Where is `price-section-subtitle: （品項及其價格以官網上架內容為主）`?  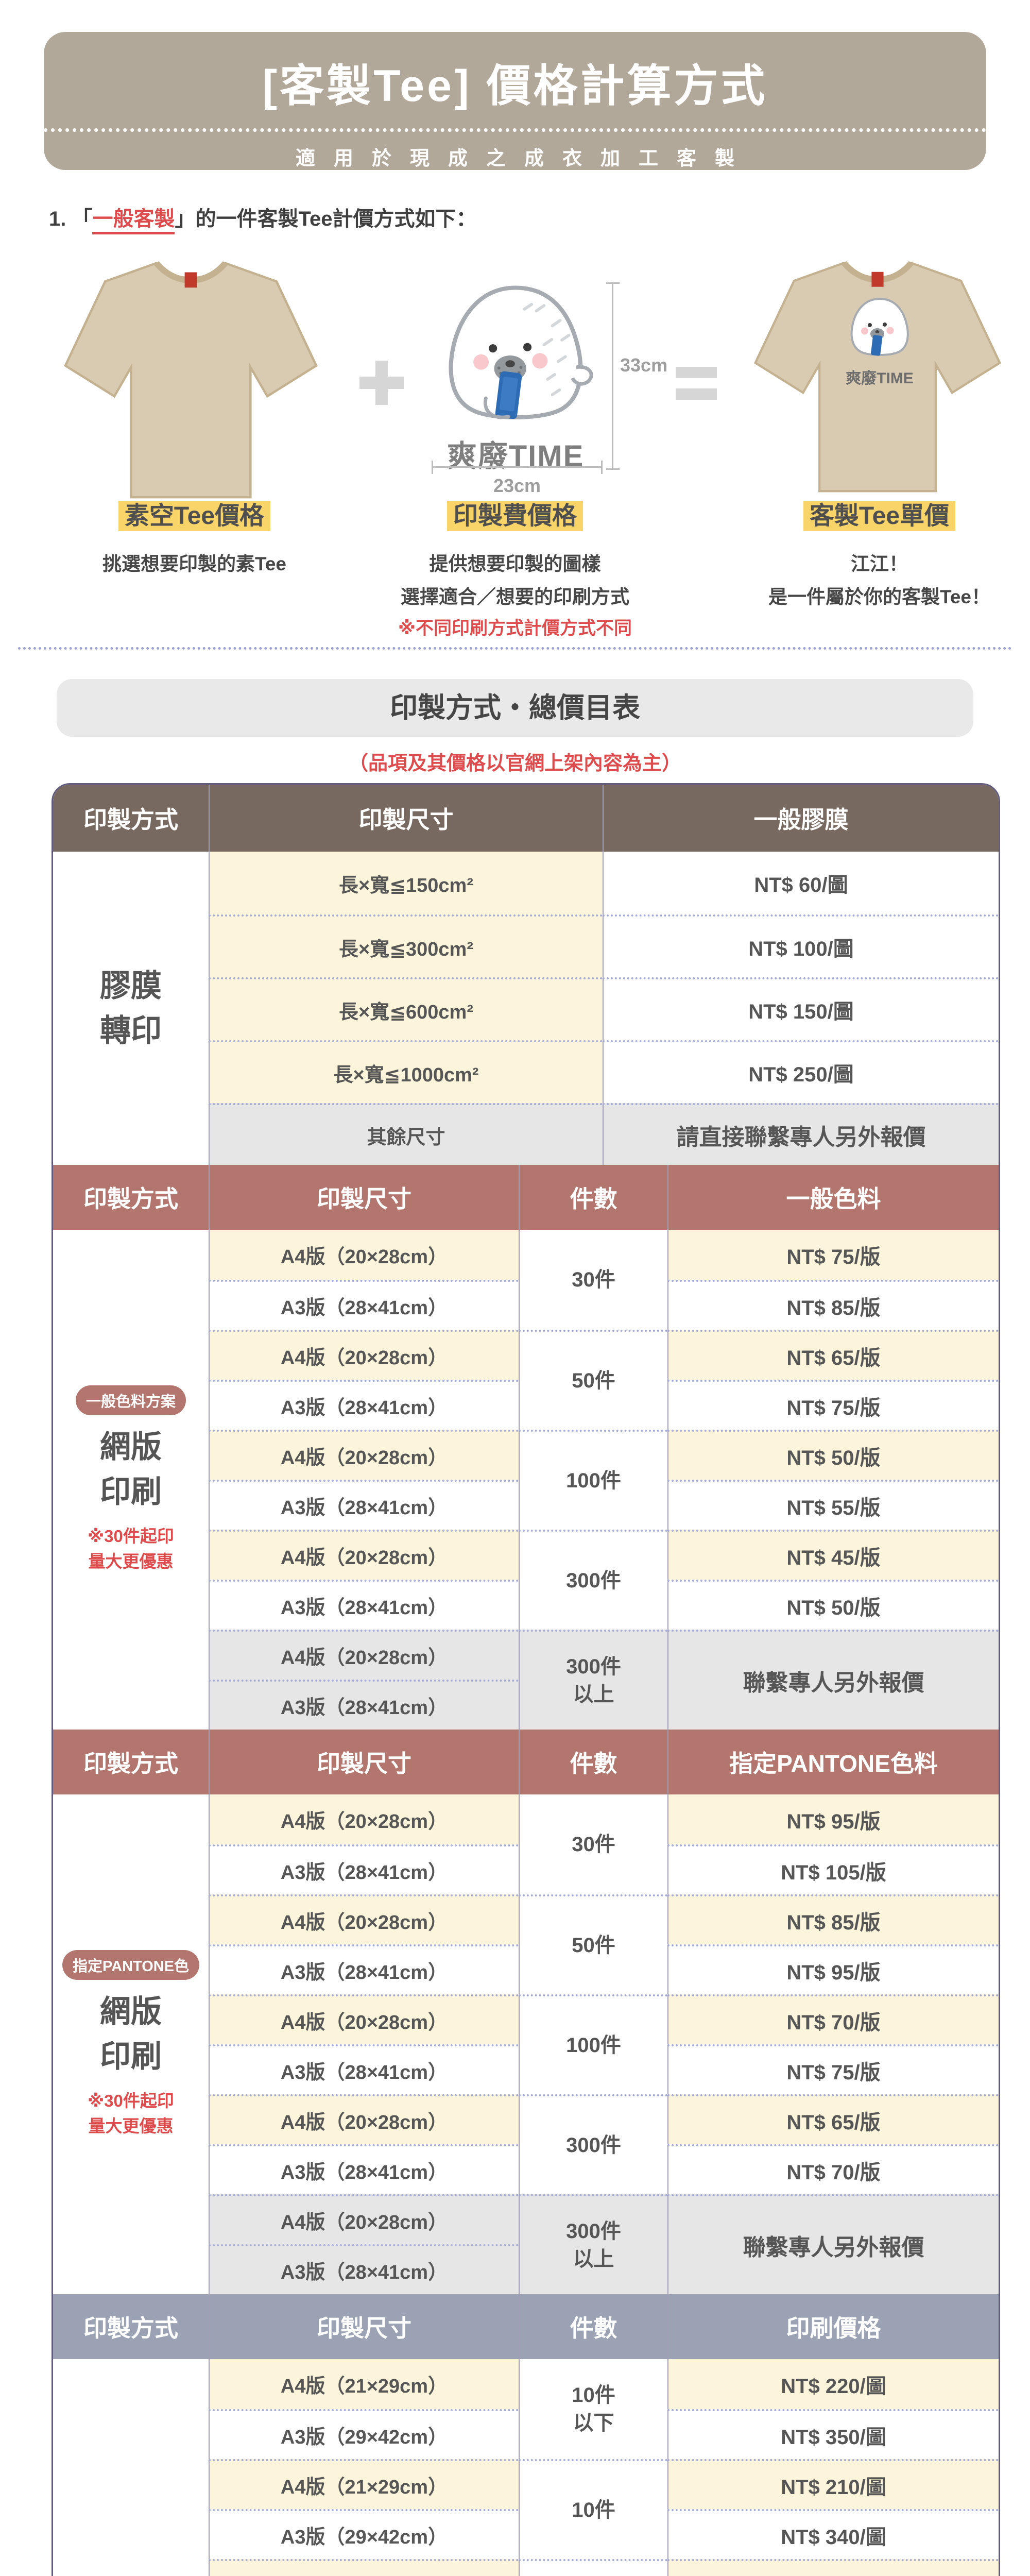
price-section-subtitle: （品項及其價格以官網上架內容為主） is located at coordinates (514, 763).